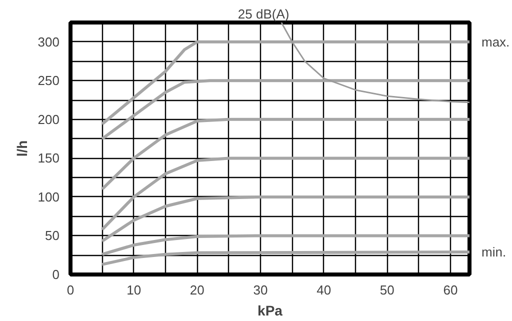  Describe the element at coordinates (49, 119) in the screenshot. I see `y-tick-label: 200` at that location.